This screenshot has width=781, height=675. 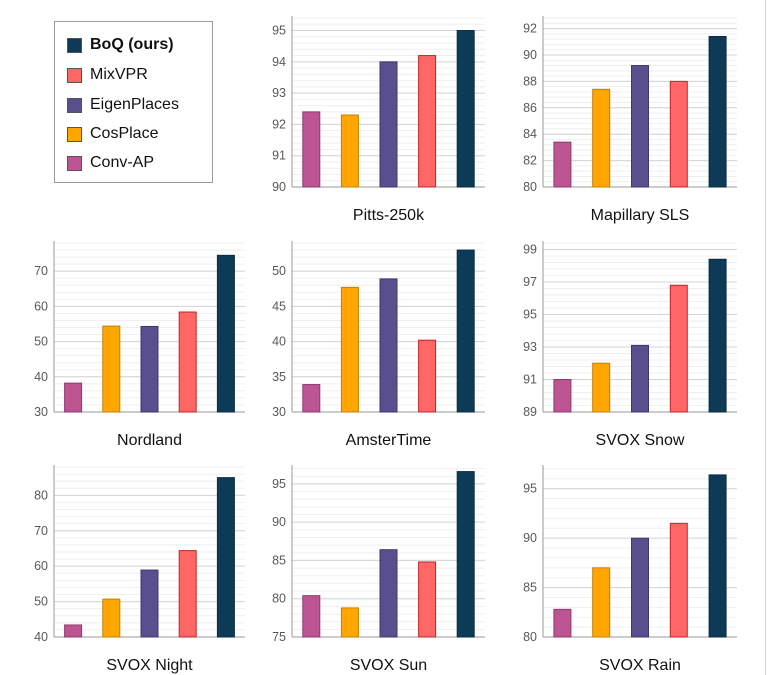 What do you see at coordinates (279, 377) in the screenshot?
I see `y-tick-label: 35` at bounding box center [279, 377].